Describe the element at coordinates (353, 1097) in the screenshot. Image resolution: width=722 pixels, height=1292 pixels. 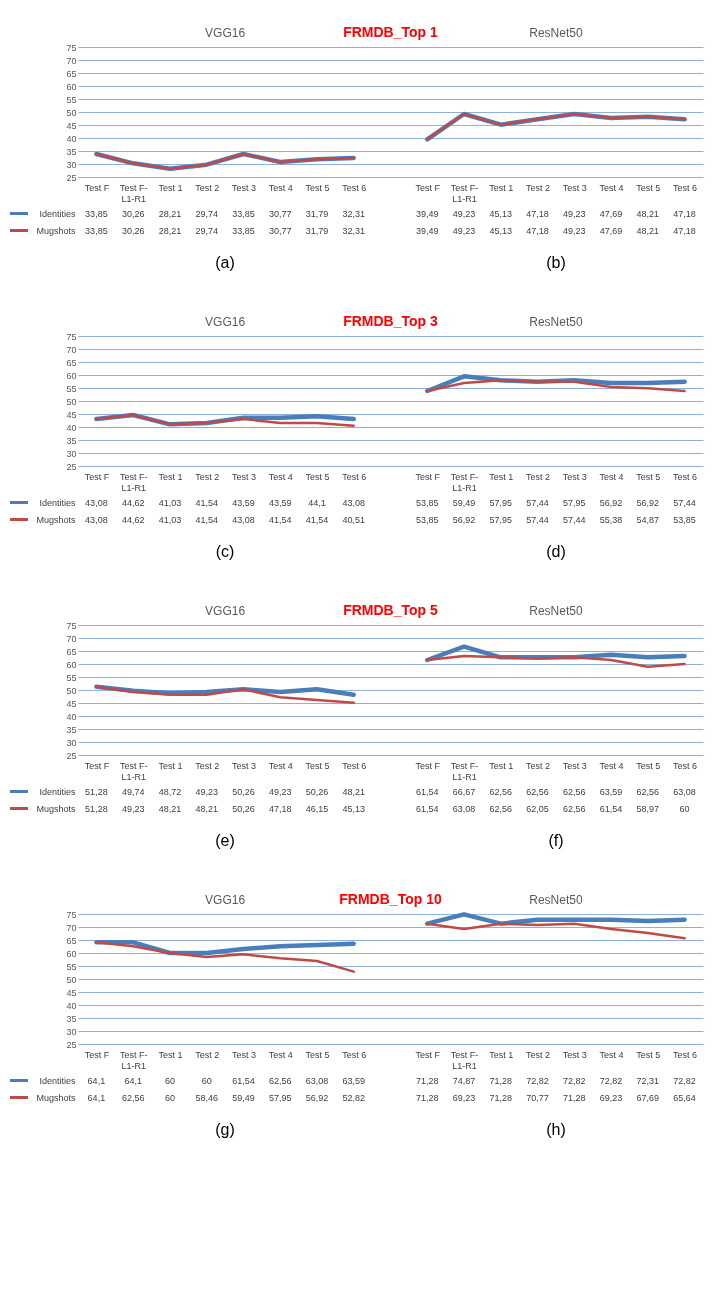
I see `data-label: 52,82` at that location.